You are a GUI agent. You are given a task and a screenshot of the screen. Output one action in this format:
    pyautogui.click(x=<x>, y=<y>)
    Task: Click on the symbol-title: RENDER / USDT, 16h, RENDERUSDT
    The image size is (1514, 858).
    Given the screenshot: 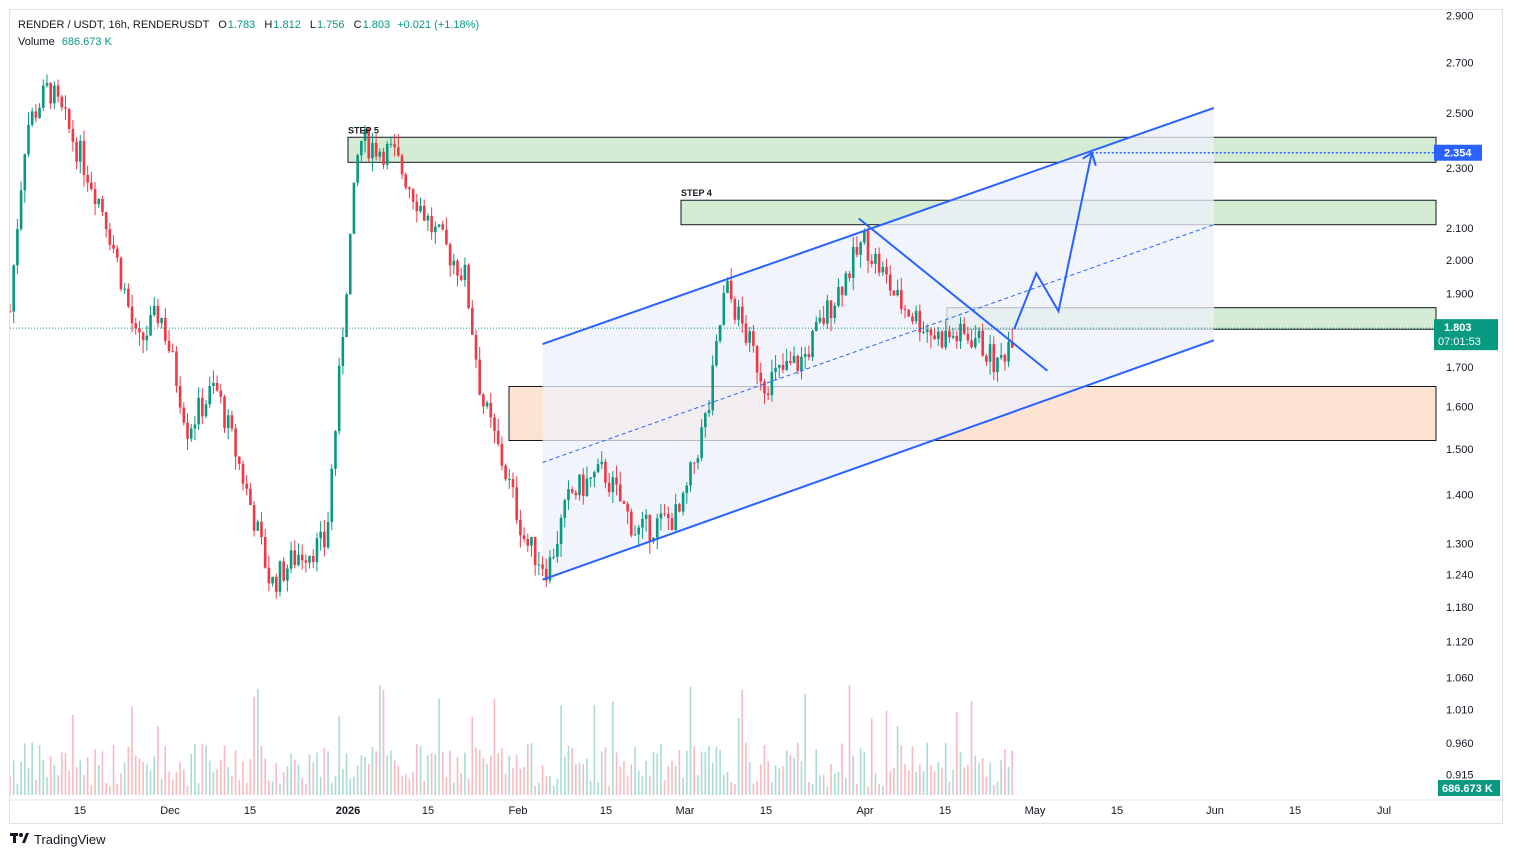 What is the action you would take?
    pyautogui.click(x=114, y=25)
    